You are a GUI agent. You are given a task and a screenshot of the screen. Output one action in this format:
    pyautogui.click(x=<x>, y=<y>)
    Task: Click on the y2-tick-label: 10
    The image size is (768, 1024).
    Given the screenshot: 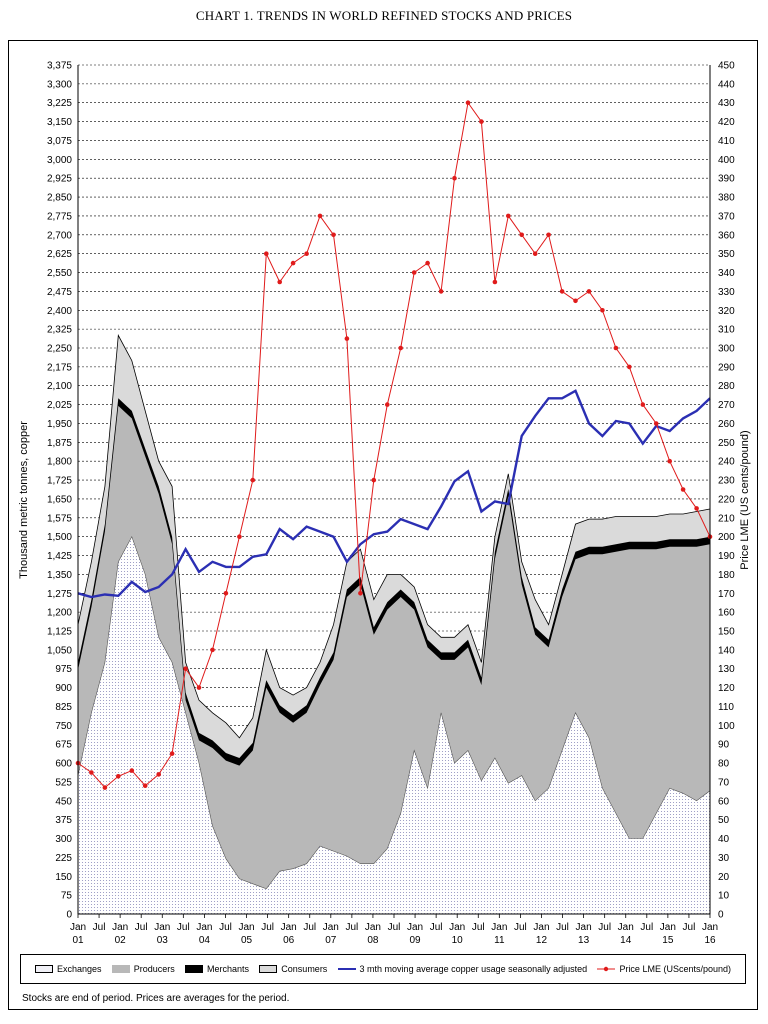 What is the action you would take?
    pyautogui.click(x=724, y=896)
    